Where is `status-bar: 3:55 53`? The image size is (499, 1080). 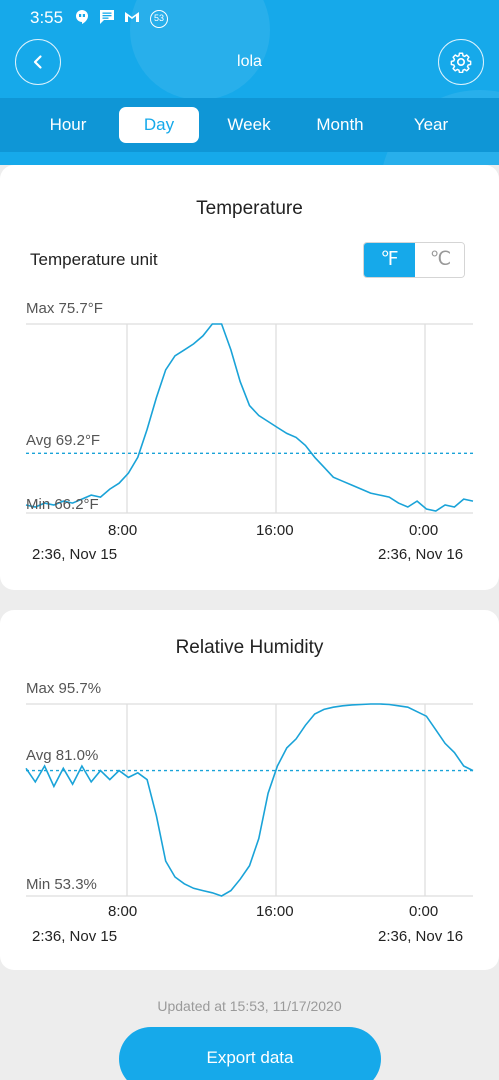
status-bar: 3:55 53 is located at coordinates (249, 18).